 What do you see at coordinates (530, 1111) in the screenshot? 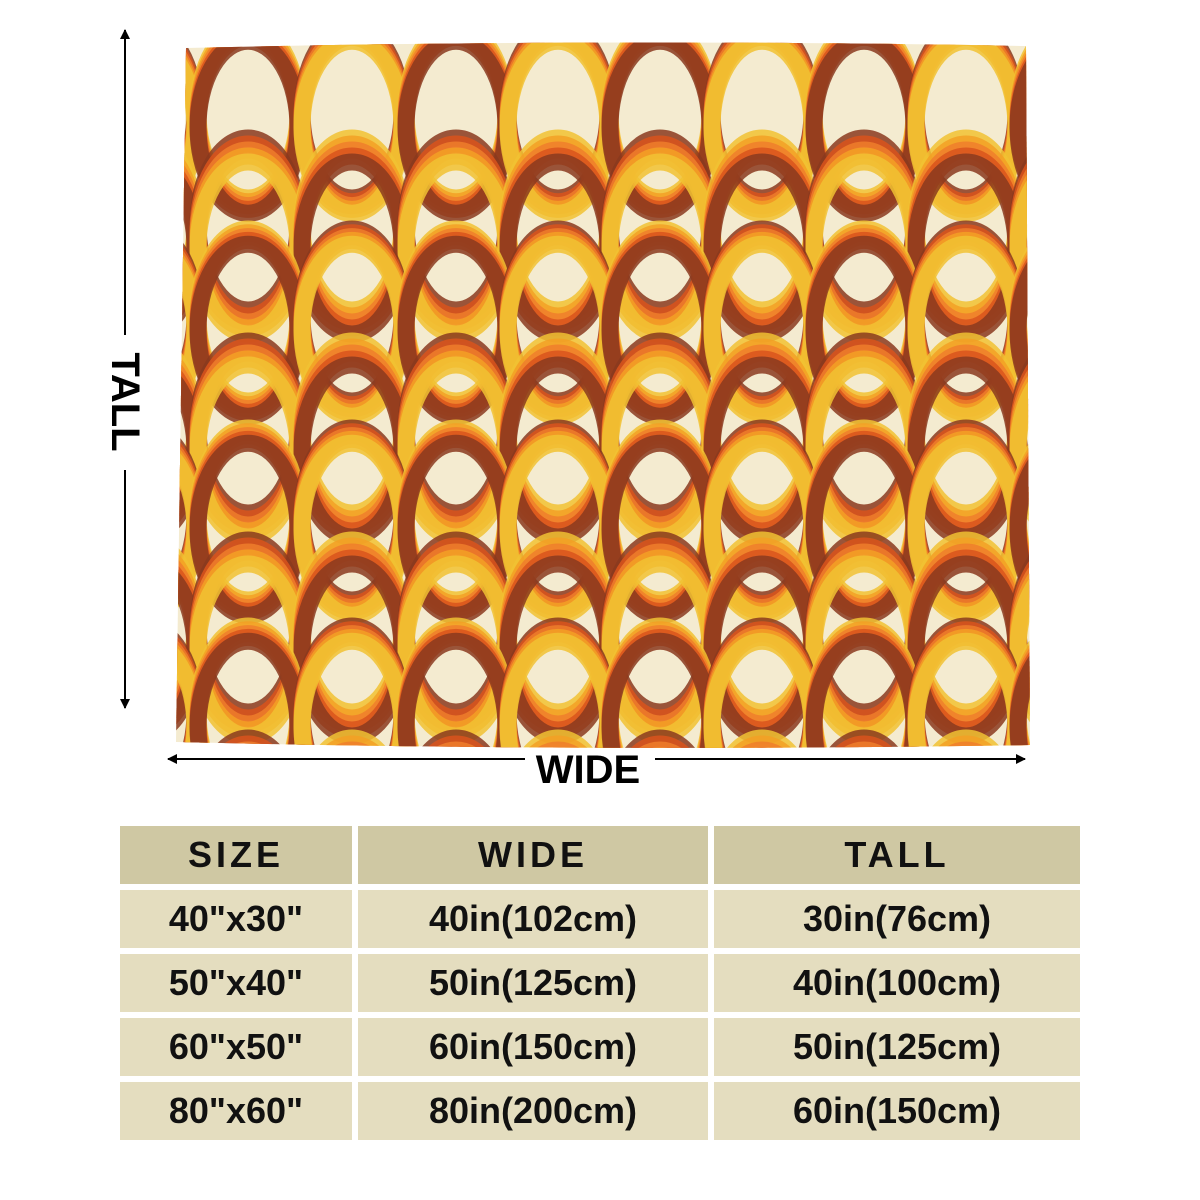
I see `wide-cell: 80in(200cm)` at bounding box center [530, 1111].